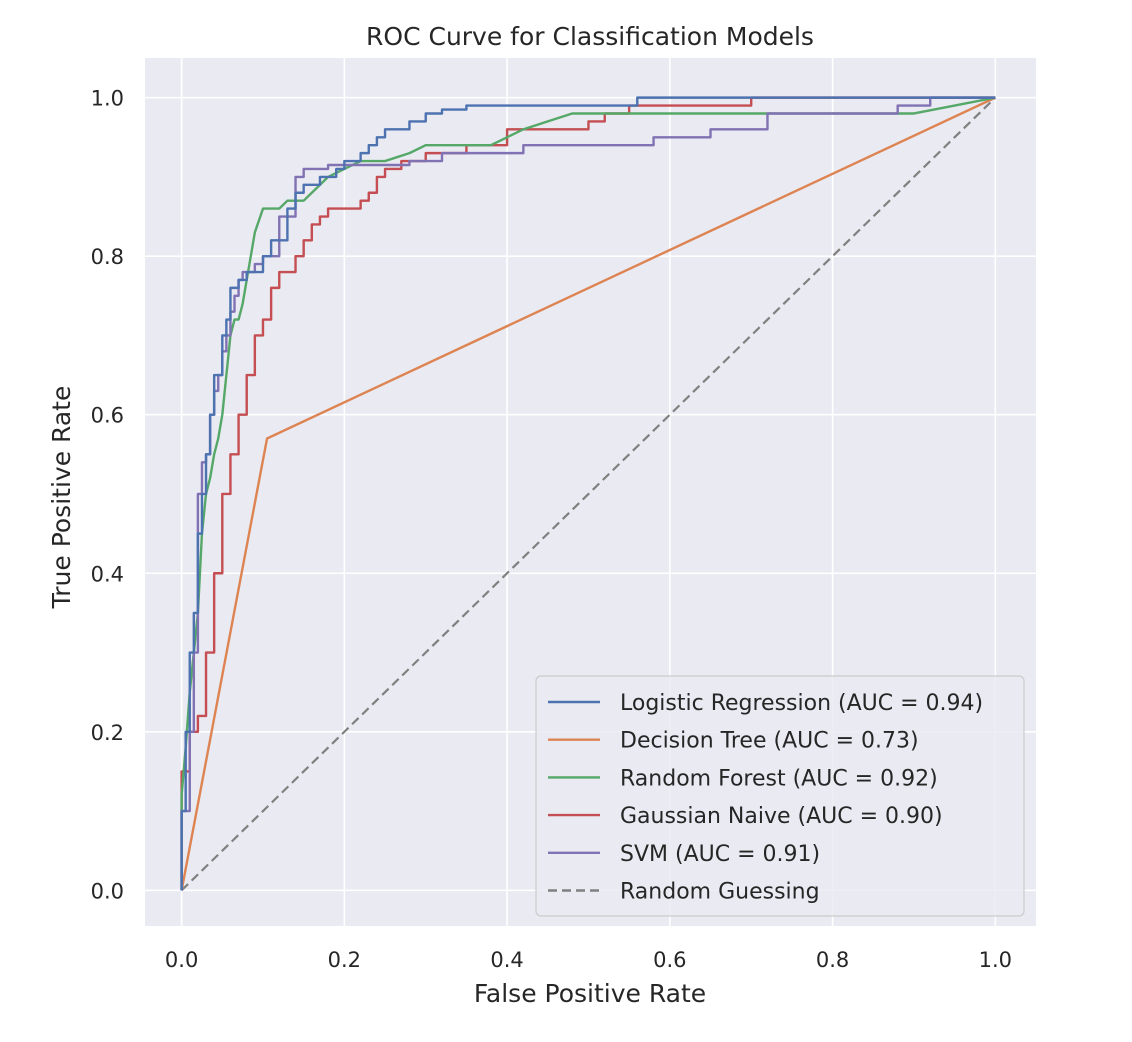  I want to click on x-tick-label: 0.0, so click(181, 960).